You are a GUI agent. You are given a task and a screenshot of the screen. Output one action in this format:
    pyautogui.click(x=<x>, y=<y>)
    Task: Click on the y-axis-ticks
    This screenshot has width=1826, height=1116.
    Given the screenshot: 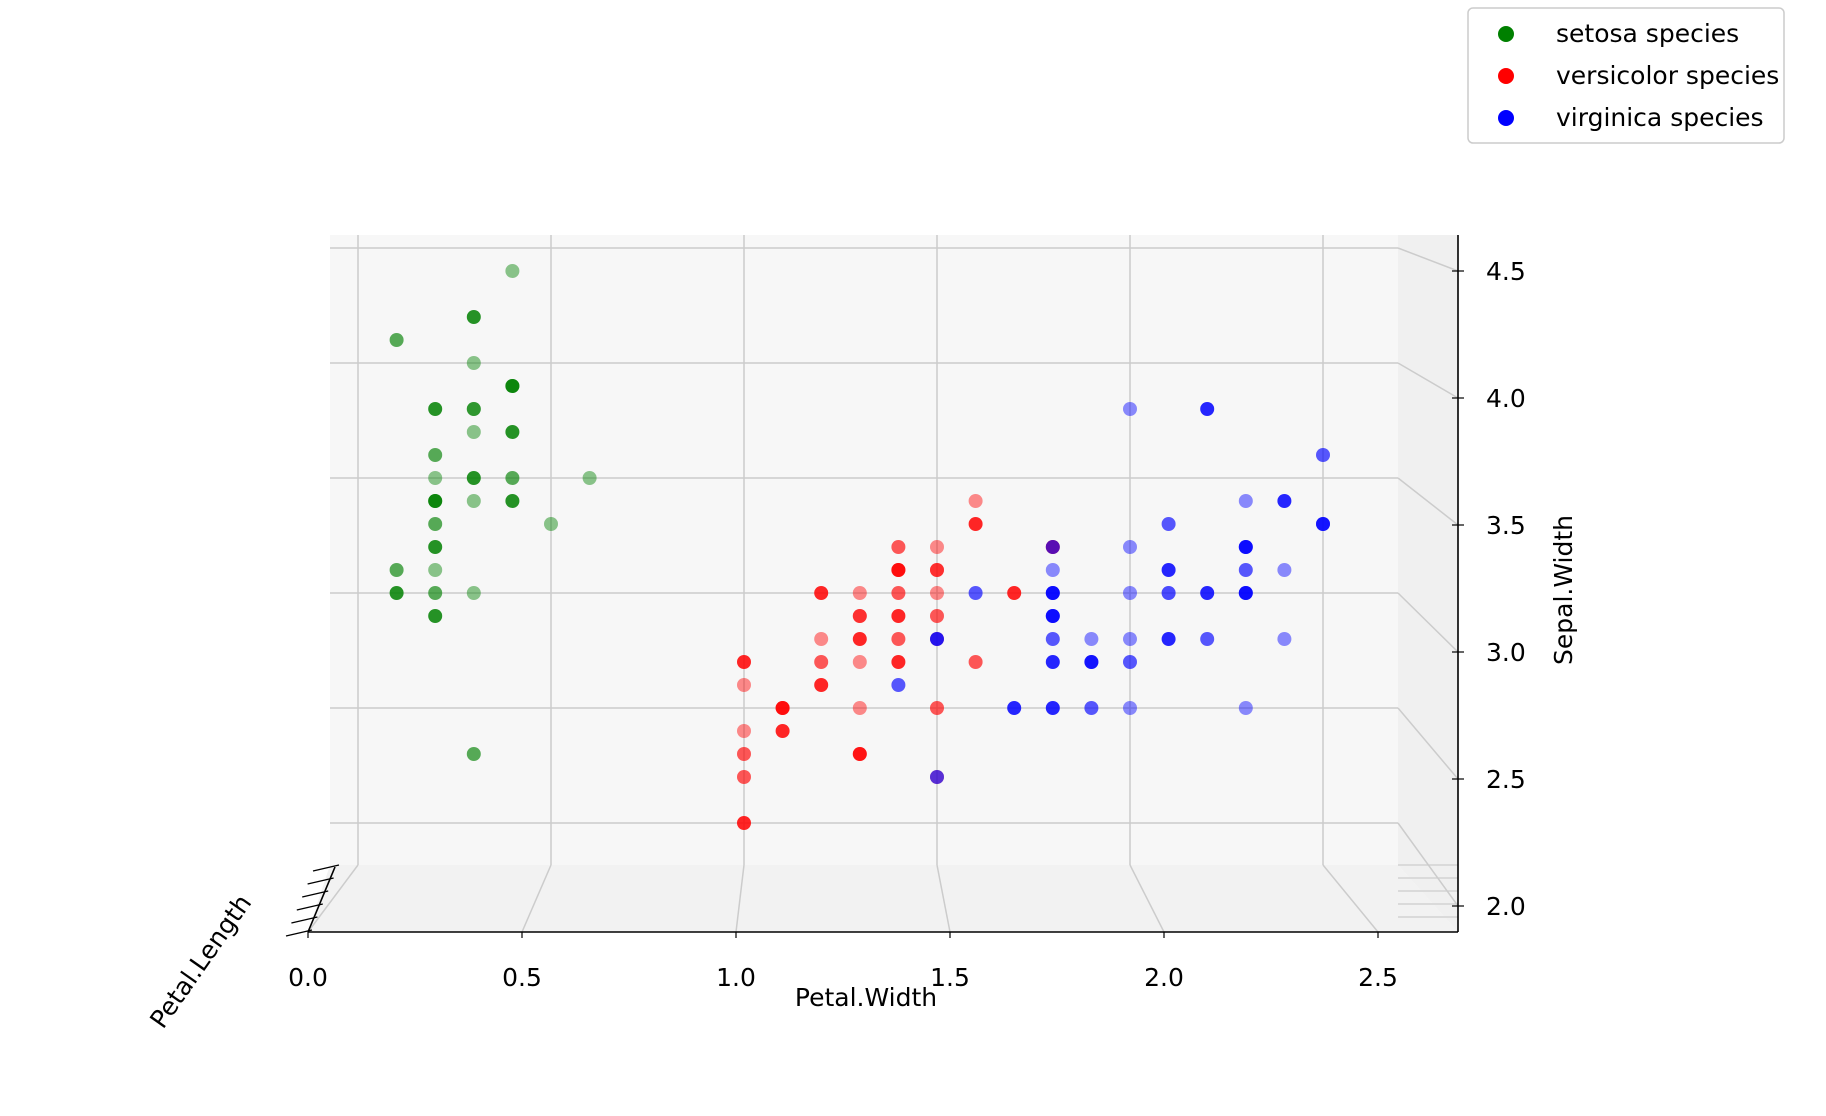 What is the action you would take?
    pyautogui.click(x=312, y=900)
    